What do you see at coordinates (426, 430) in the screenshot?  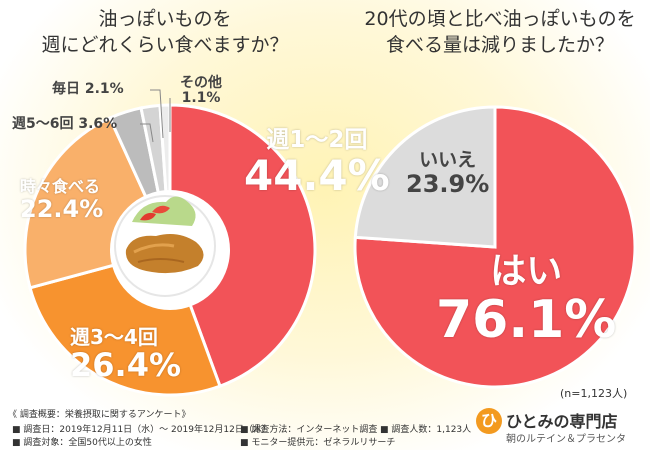 I see `survey-count: ■ 調査人数：1,123人` at bounding box center [426, 430].